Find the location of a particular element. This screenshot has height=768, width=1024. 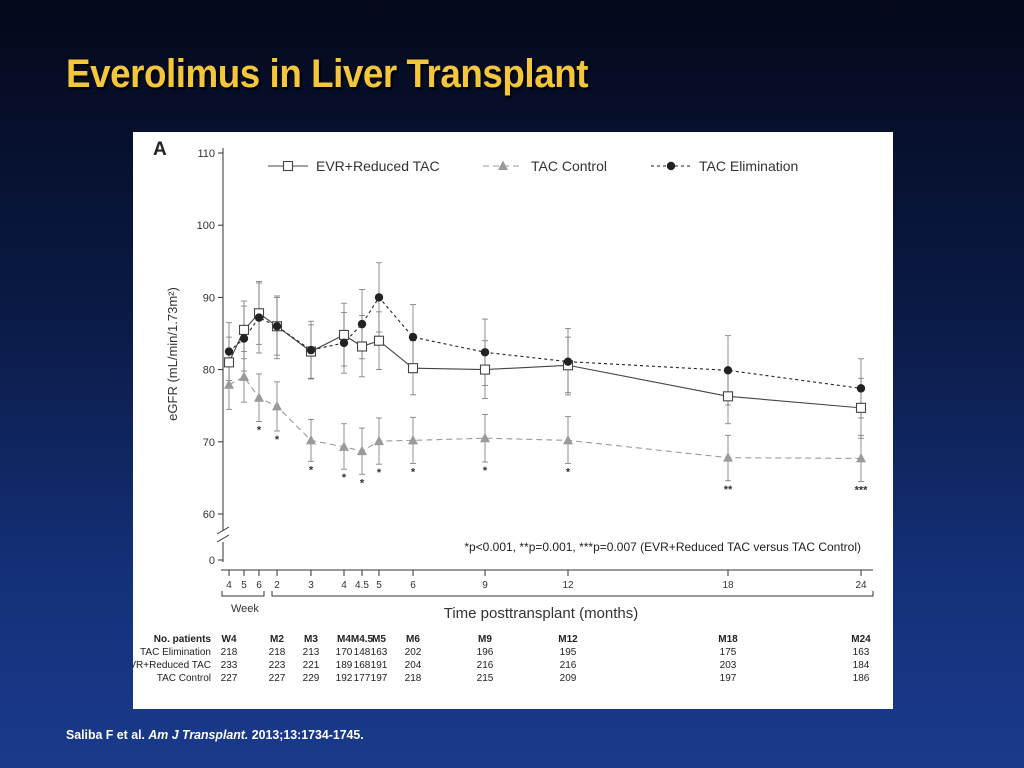

axis-break-mark is located at coordinates (223, 538).